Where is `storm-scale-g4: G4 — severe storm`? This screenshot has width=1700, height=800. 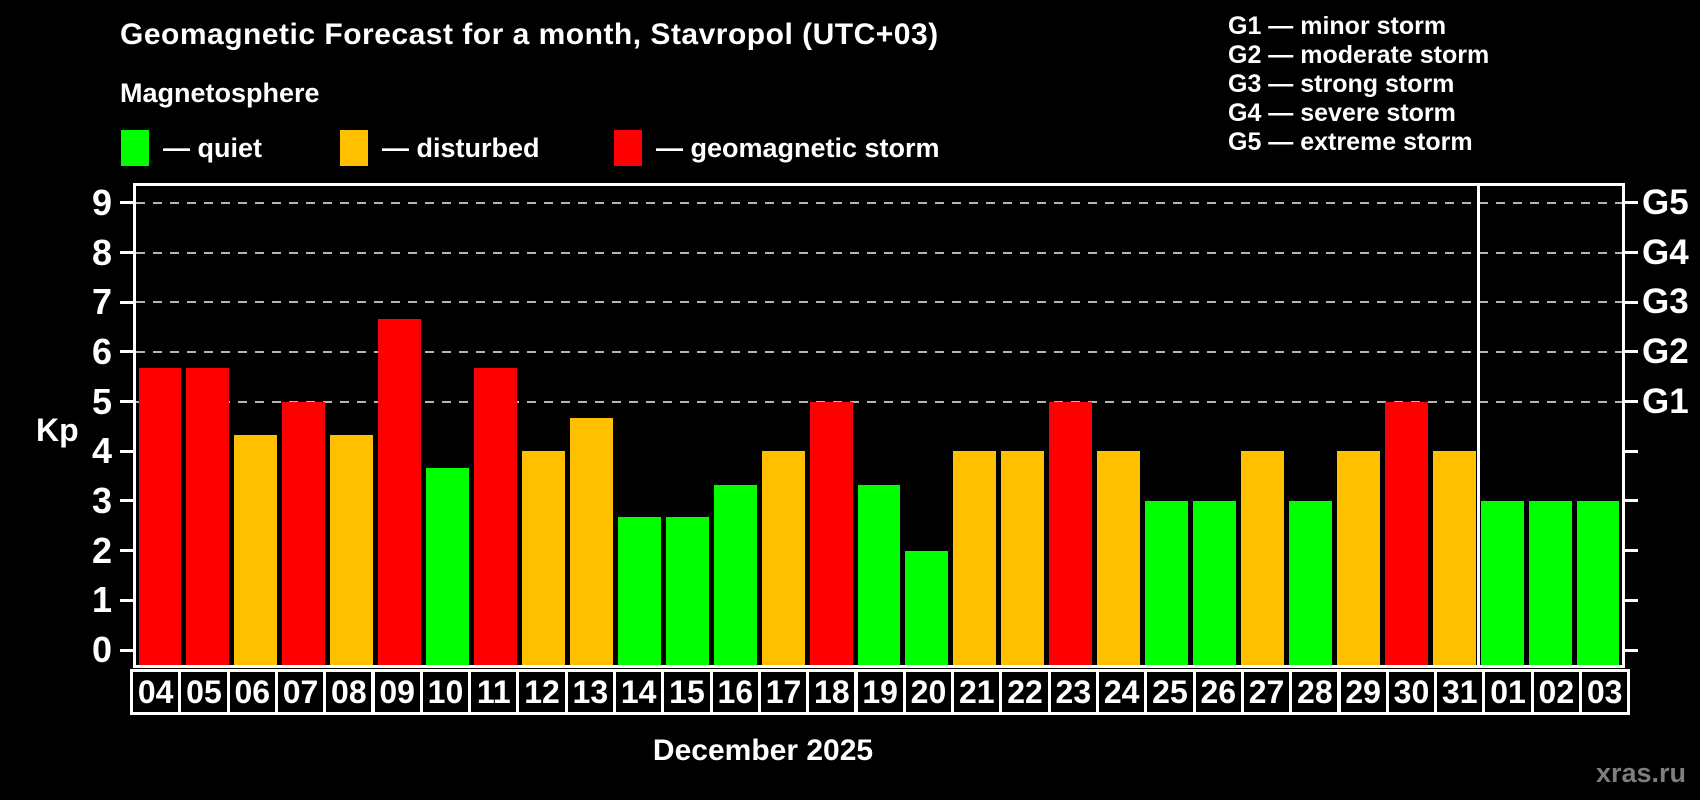
storm-scale-g4: G4 — severe storm is located at coordinates (1342, 113).